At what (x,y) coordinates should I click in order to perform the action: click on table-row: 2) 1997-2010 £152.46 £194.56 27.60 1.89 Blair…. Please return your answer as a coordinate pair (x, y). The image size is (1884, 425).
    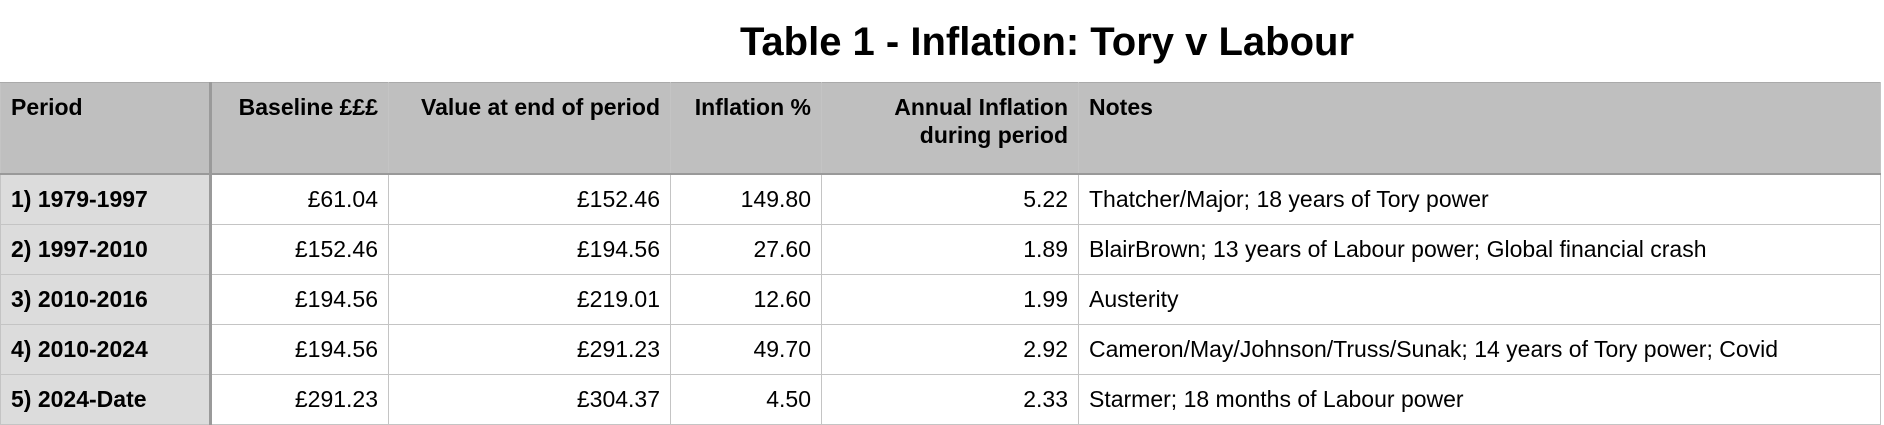
    Looking at the image, I should click on (940, 249).